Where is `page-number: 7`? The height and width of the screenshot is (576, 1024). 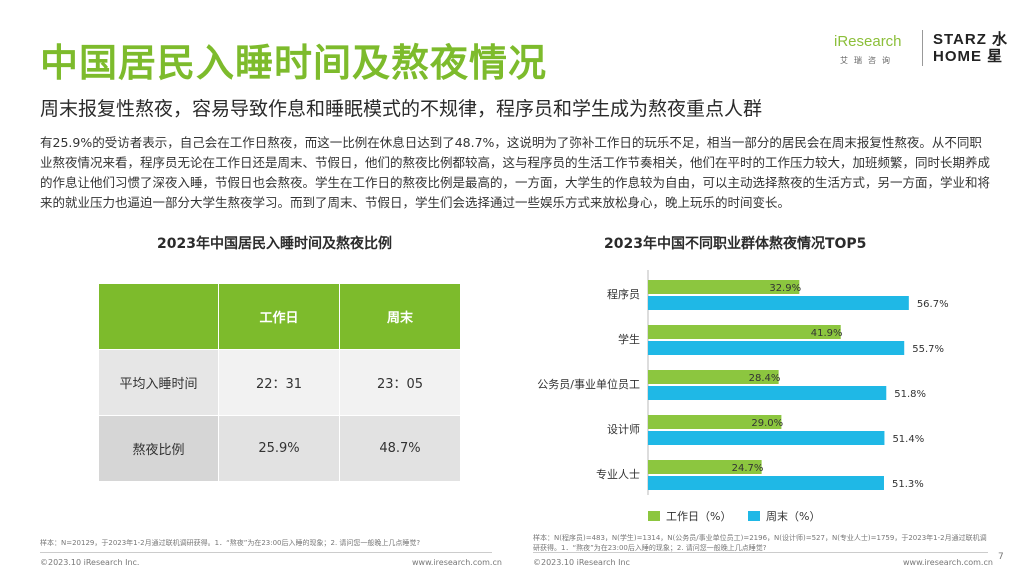
page-number: 7 is located at coordinates (1001, 557).